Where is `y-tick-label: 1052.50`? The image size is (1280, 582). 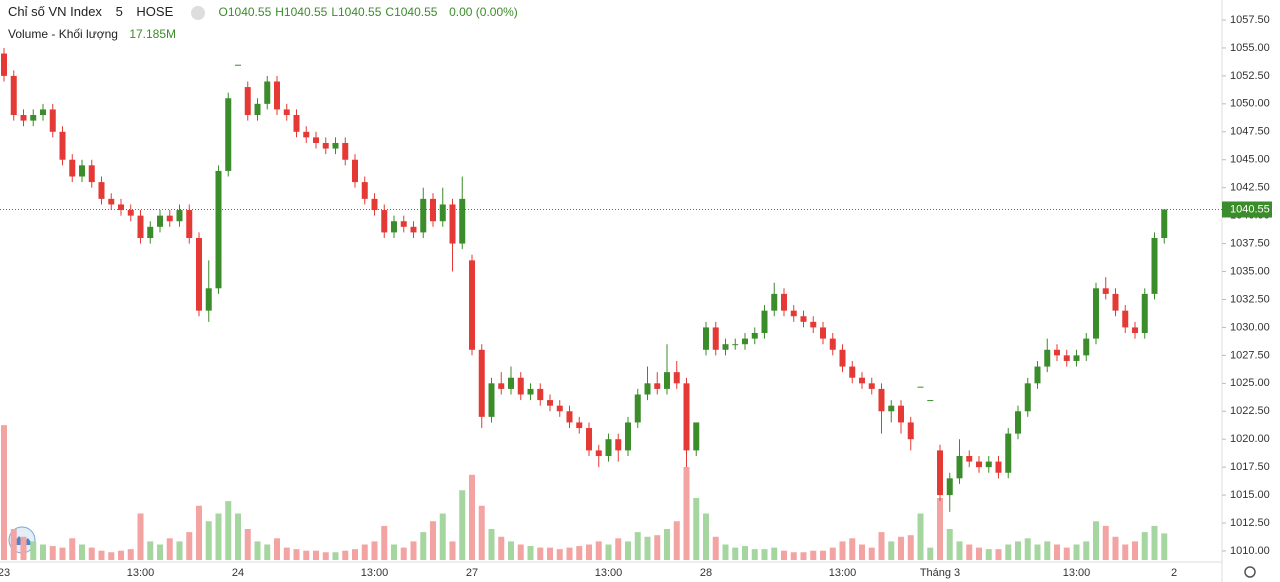
y-tick-label: 1052.50 is located at coordinates (1250, 76).